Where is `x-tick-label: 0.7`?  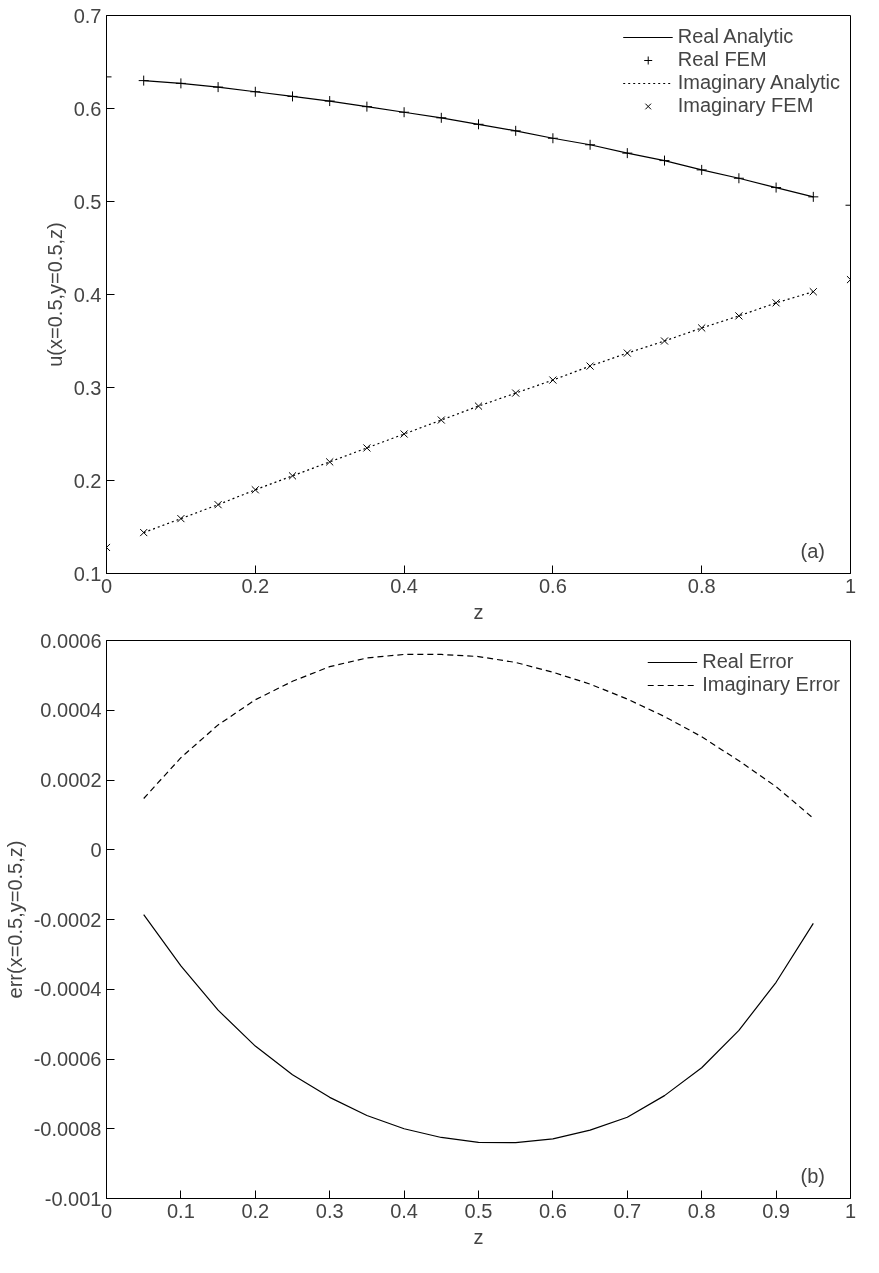 x-tick-label: 0.7 is located at coordinates (627, 1210).